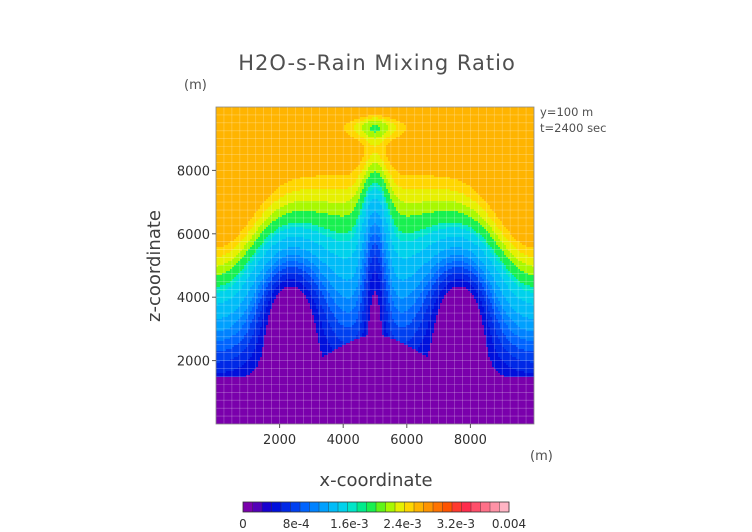 This screenshot has width=752, height=532. Describe the element at coordinates (193, 235) in the screenshot. I see `y-tick-label: 6000` at that location.